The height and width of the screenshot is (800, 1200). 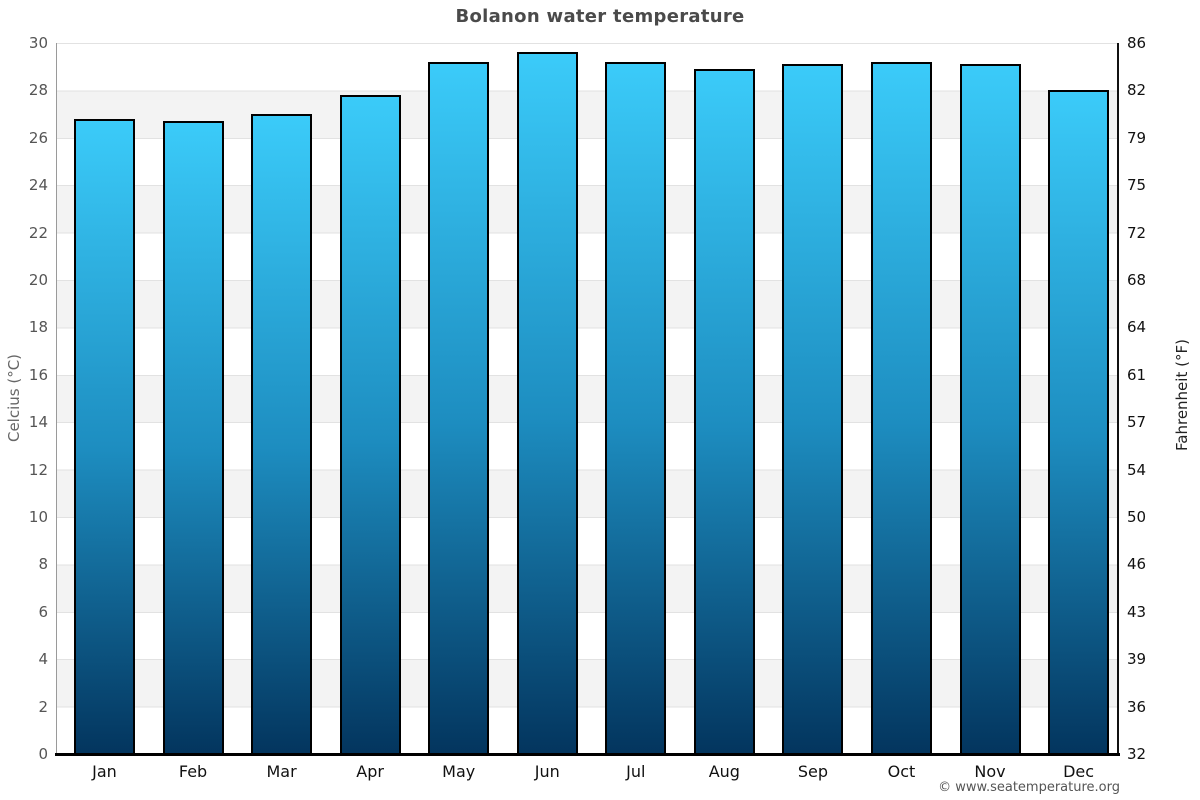 I want to click on x-tick-nov: Nov, so click(x=990, y=771).